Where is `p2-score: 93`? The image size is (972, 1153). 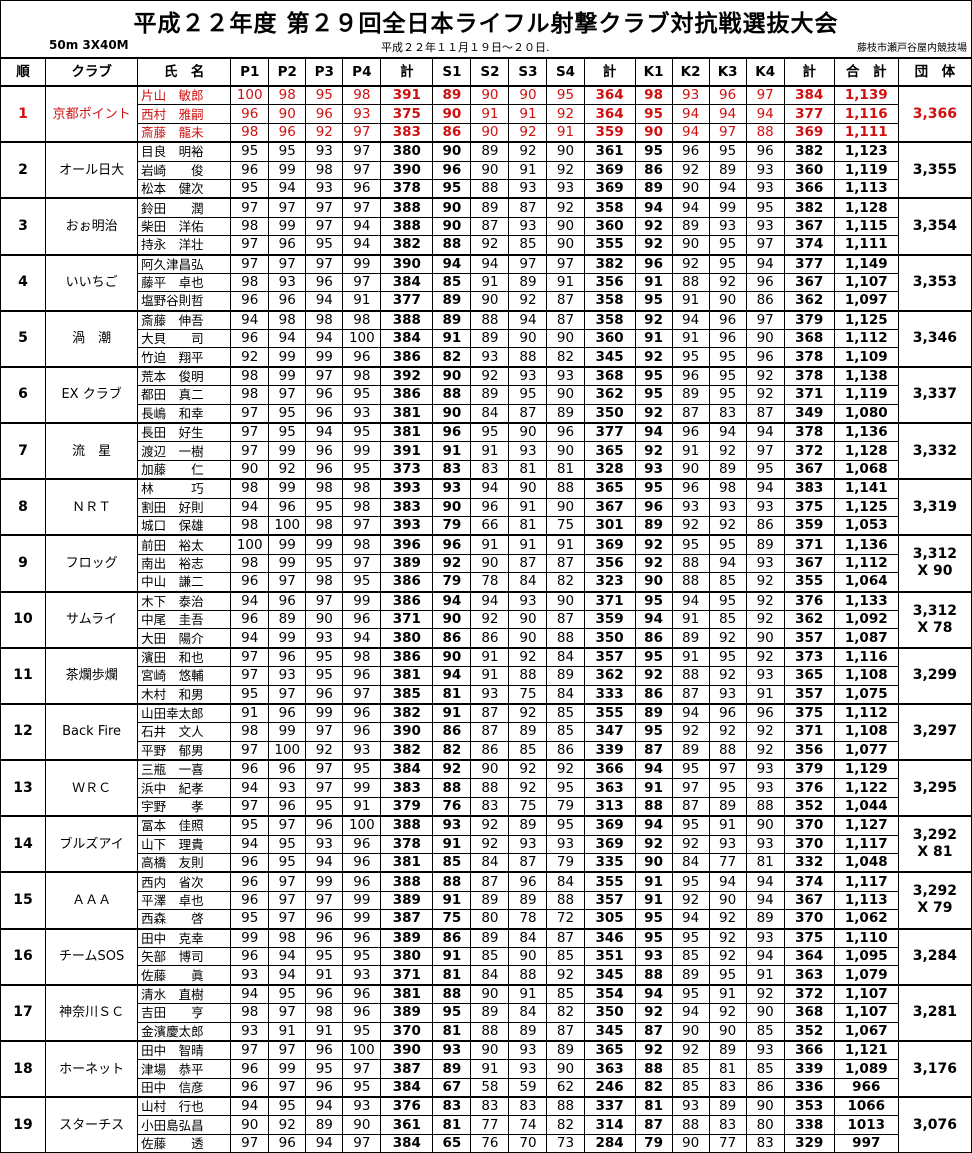 p2-score: 93 is located at coordinates (287, 282).